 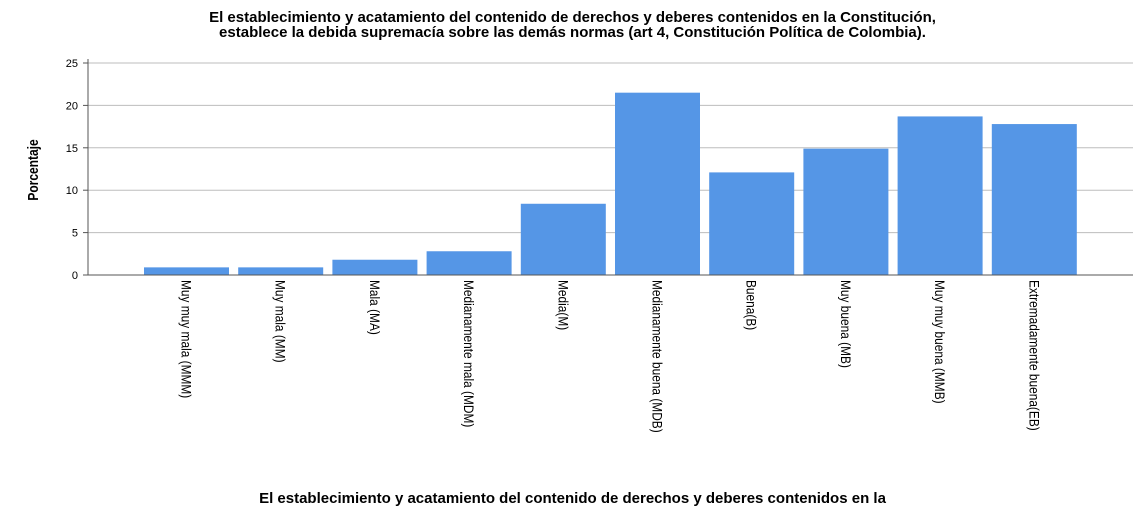 What do you see at coordinates (186, 339) in the screenshot?
I see `x-tick-label: Muy muy mala (MMM)` at bounding box center [186, 339].